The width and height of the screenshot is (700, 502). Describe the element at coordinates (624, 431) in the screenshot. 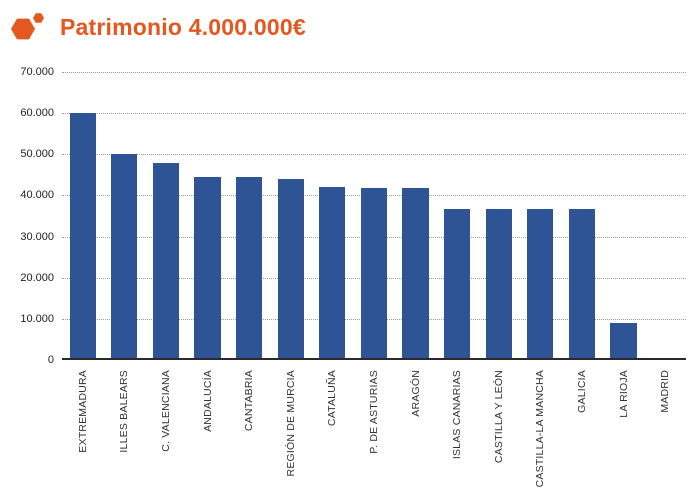

I see `x-axis-label: LA RIOJA` at that location.